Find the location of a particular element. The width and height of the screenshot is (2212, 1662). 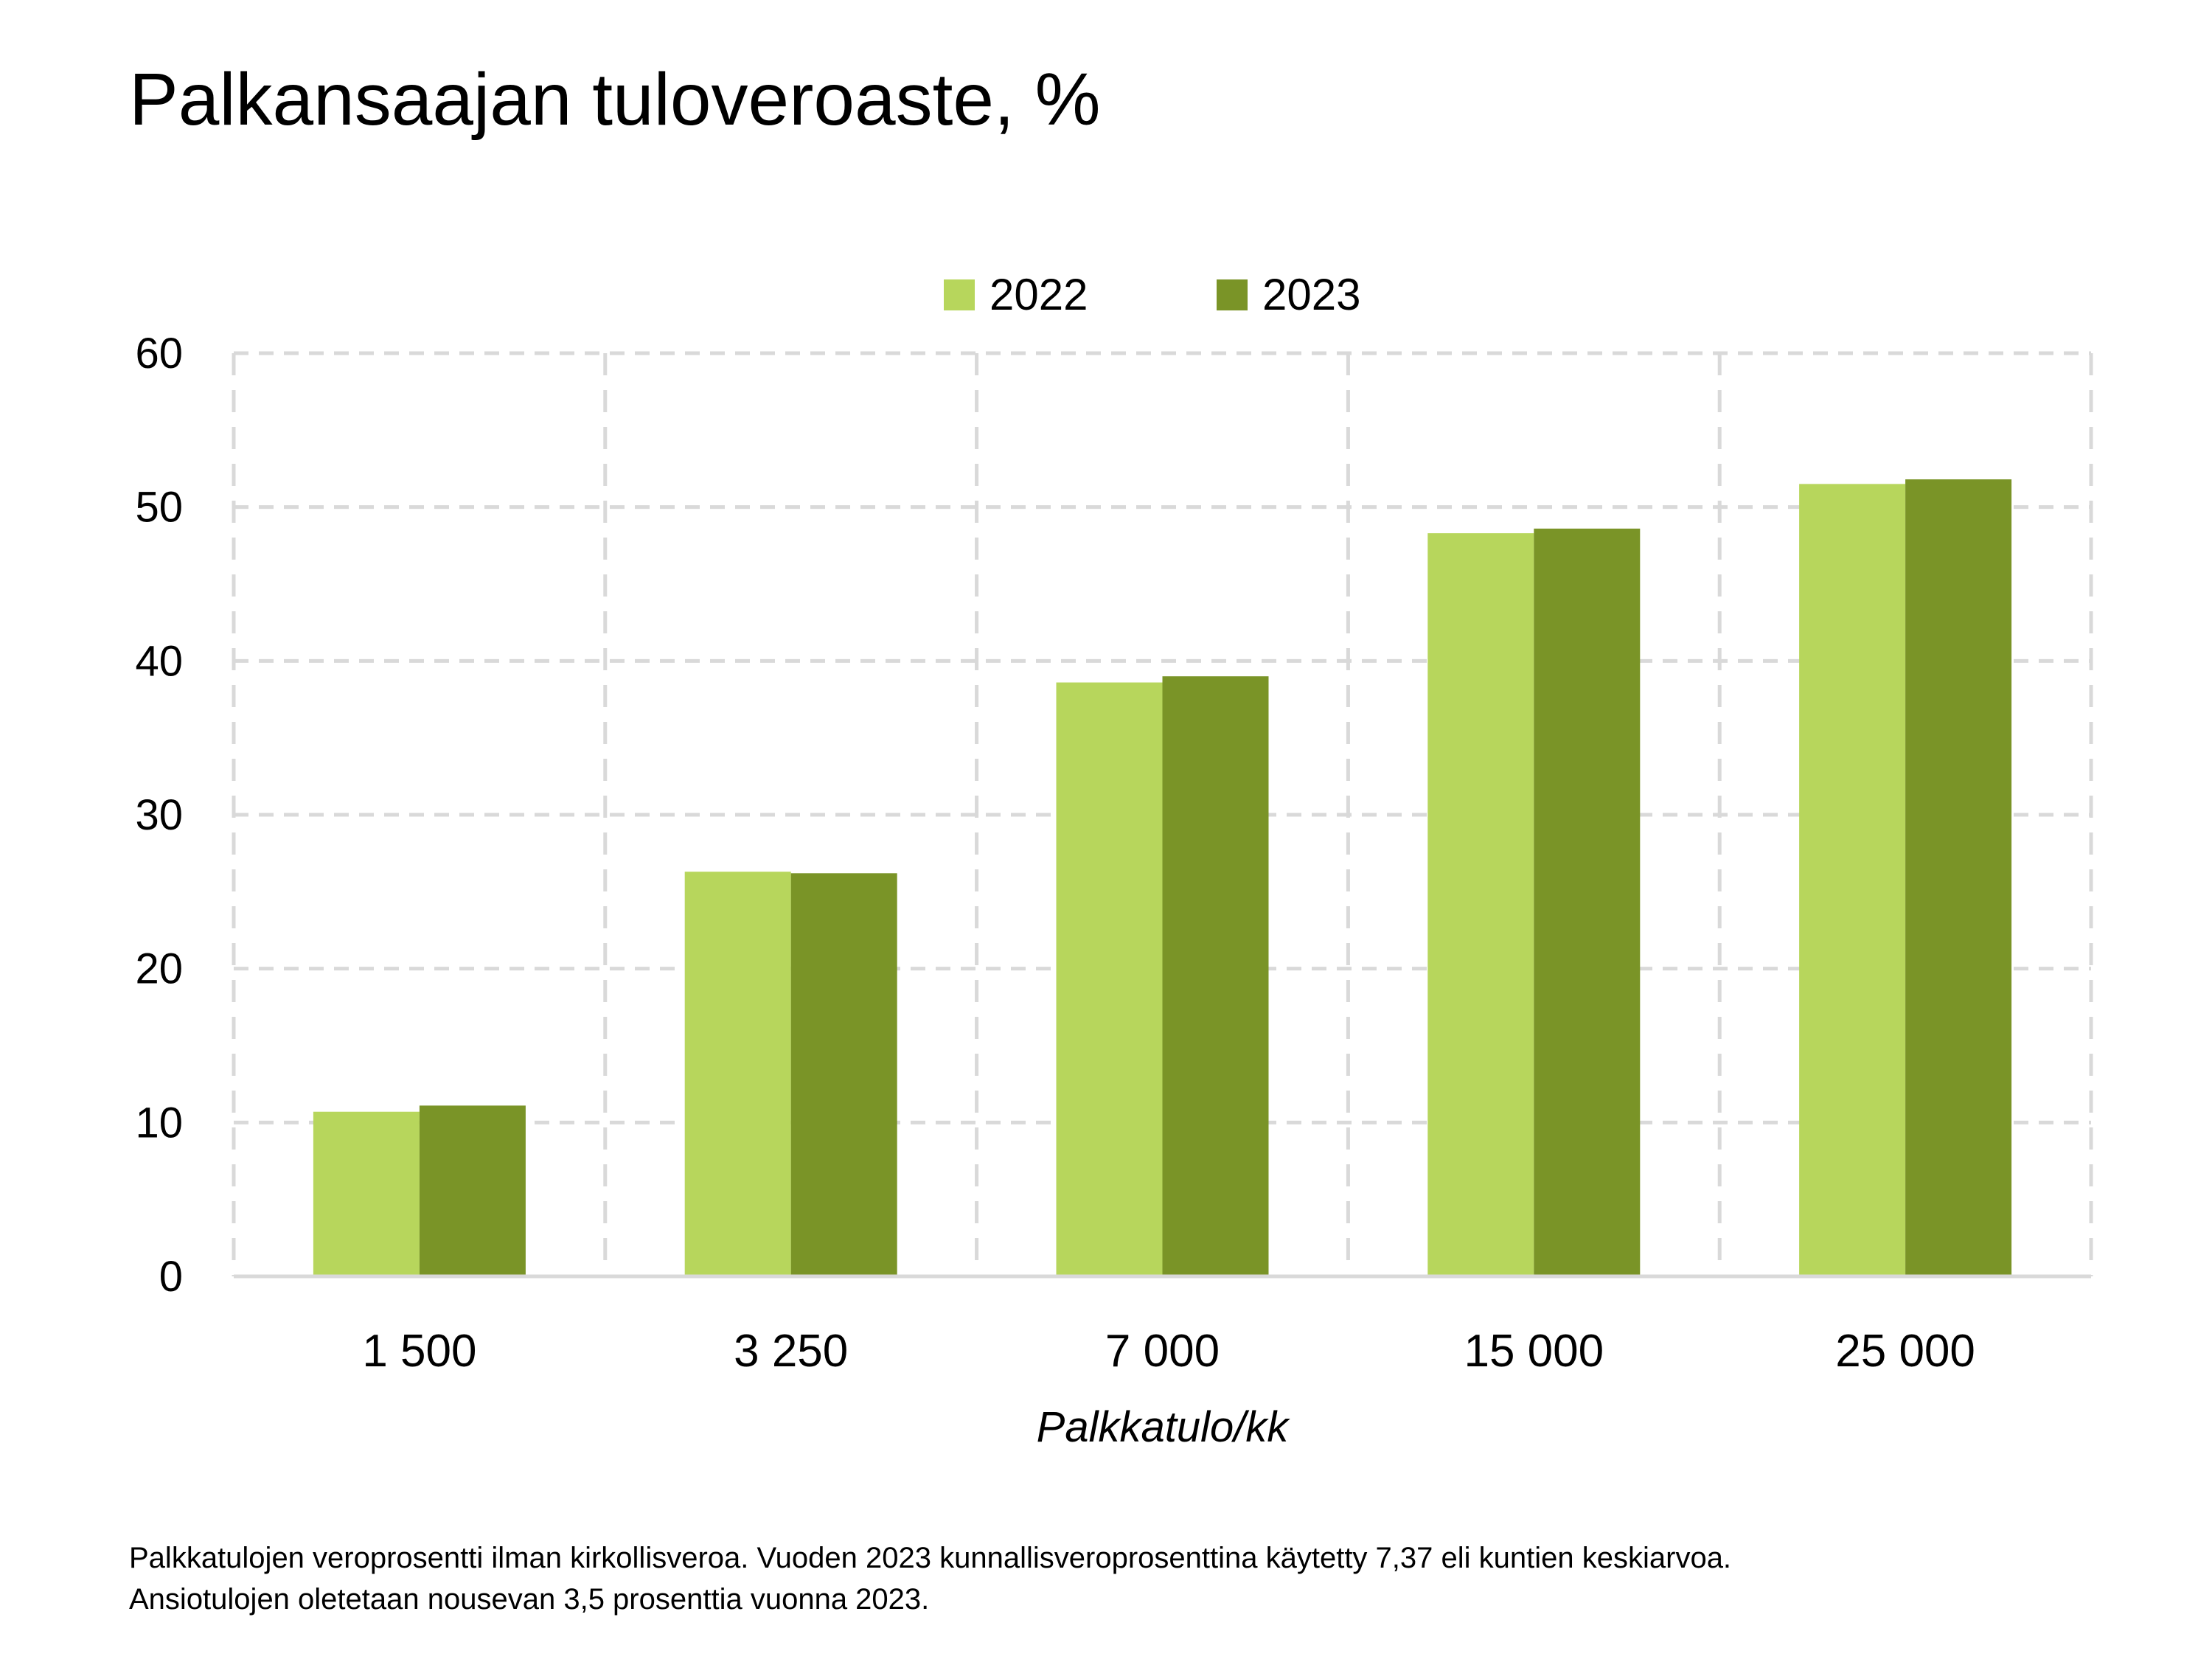

y-tick-label: 40 is located at coordinates (159, 661).